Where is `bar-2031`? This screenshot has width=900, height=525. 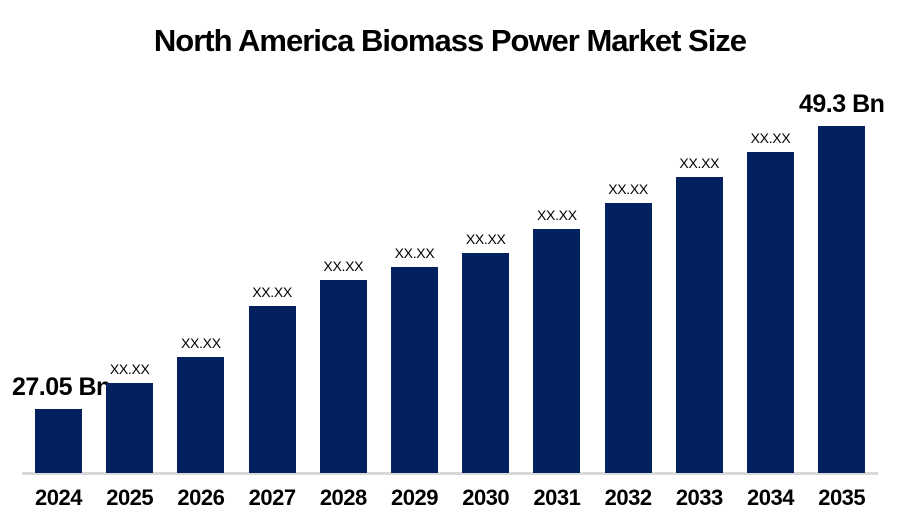 bar-2031 is located at coordinates (557, 351).